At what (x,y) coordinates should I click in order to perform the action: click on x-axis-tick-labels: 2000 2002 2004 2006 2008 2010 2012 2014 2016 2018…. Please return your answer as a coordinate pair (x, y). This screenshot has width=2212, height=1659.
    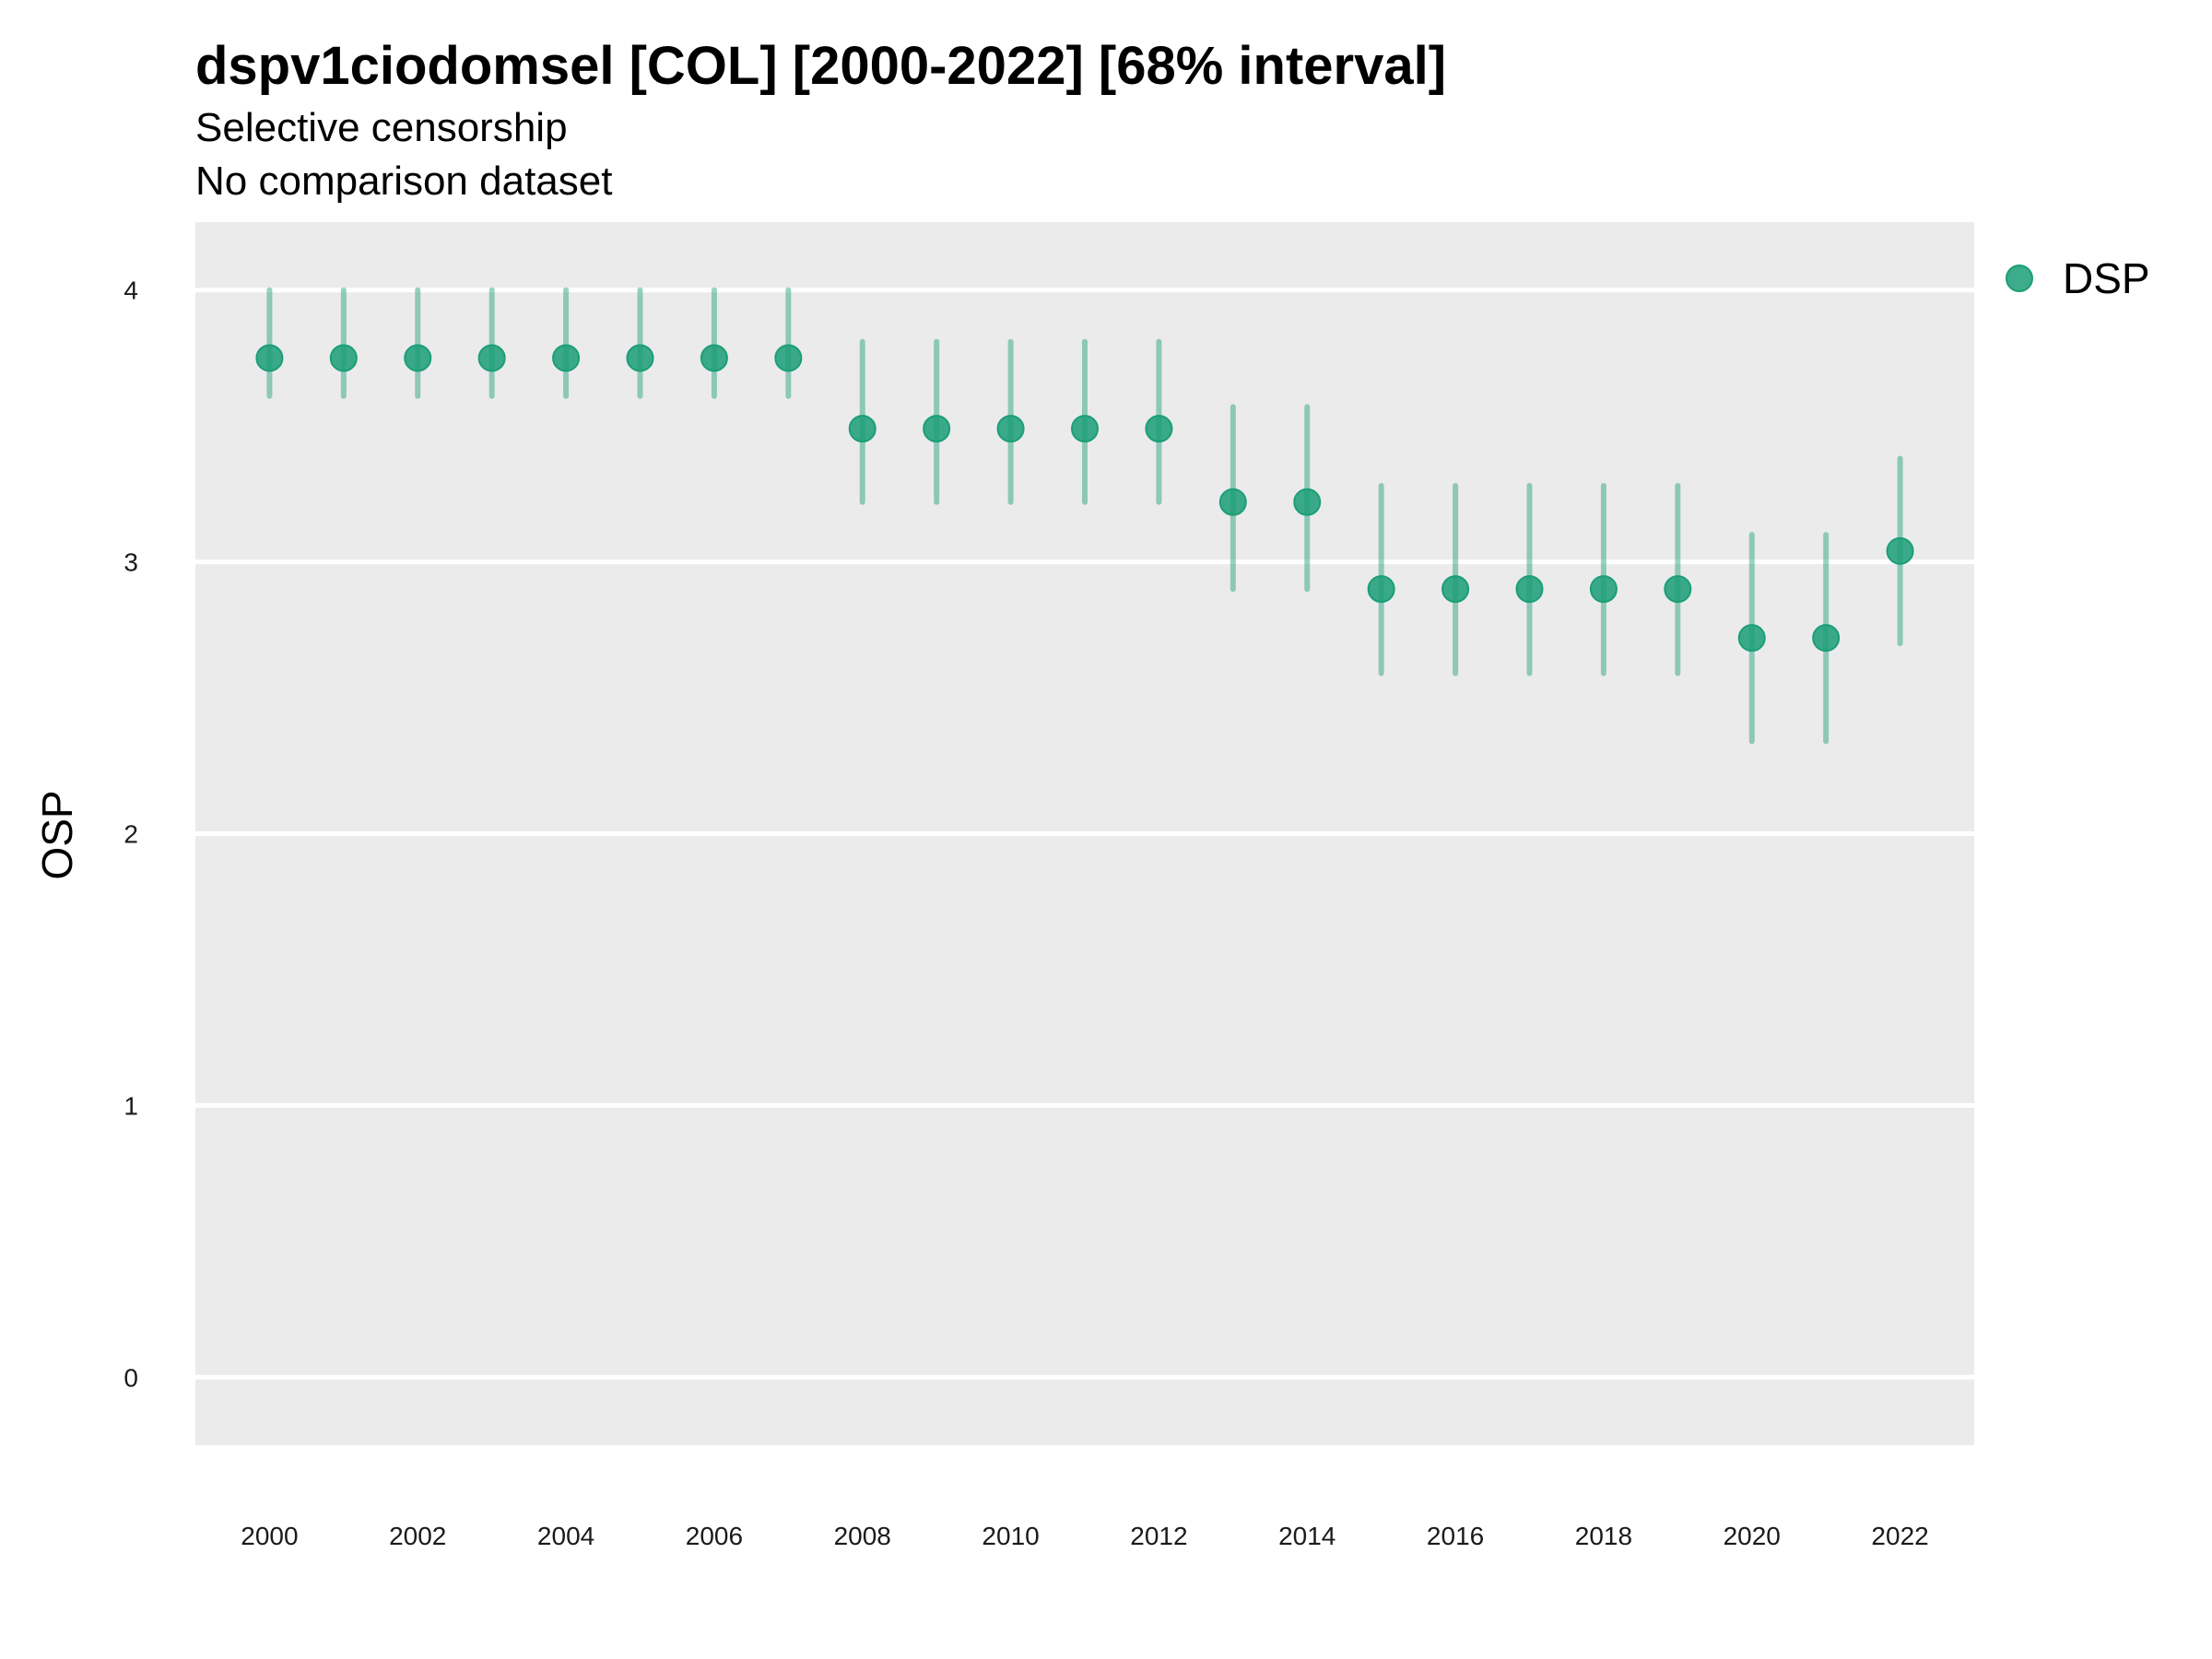
    Looking at the image, I should click on (1084, 1536).